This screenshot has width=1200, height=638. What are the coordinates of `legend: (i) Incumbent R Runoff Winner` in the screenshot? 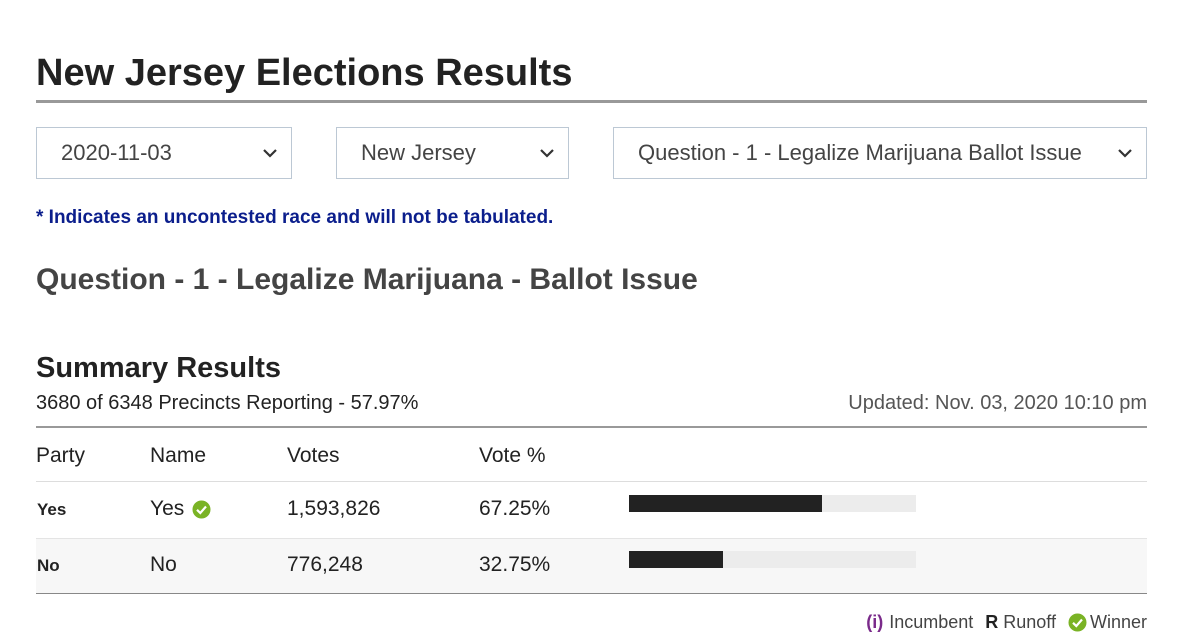 It's located at (1006, 622).